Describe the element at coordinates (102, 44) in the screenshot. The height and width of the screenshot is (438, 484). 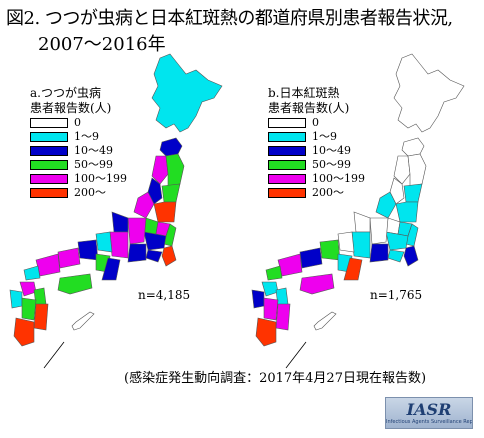
I see `figure-title-line2: 2007～2016年` at that location.